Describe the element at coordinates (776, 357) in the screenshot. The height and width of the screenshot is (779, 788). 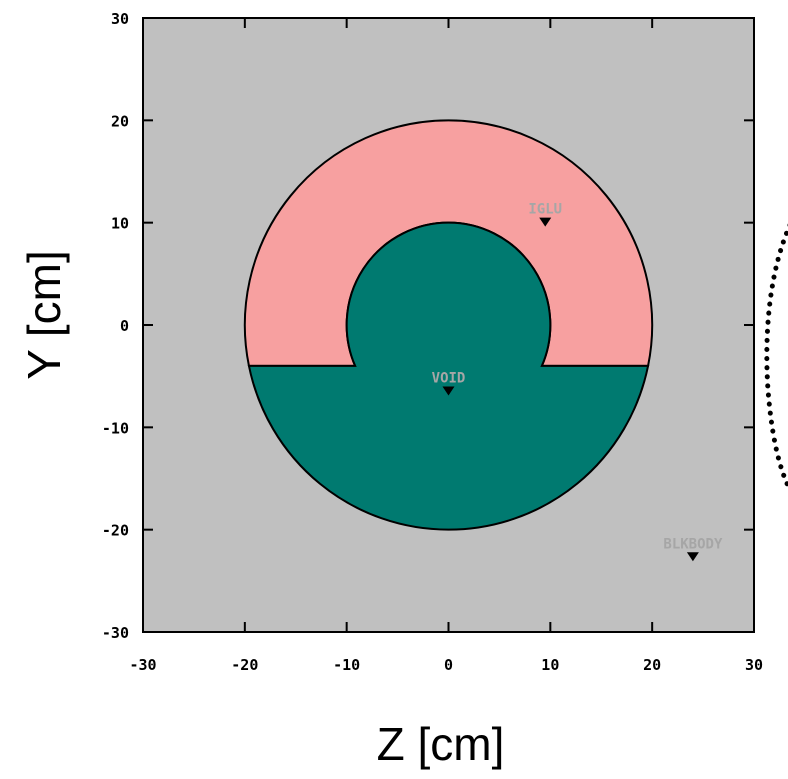
I see `dotted-arc-decoration` at that location.